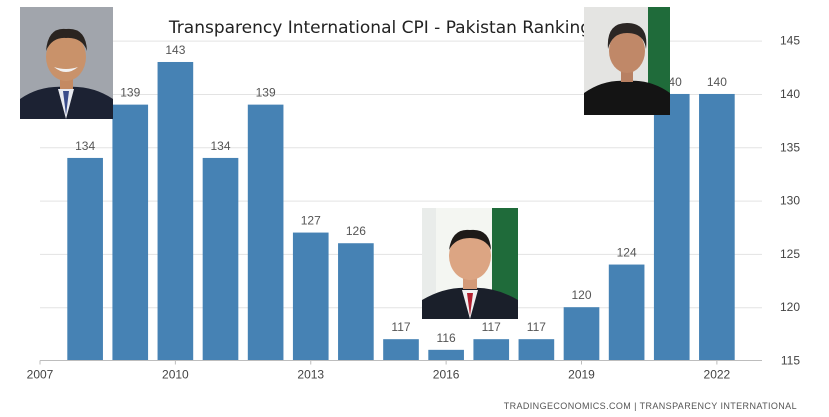  I want to click on bar-2021, so click(671, 227).